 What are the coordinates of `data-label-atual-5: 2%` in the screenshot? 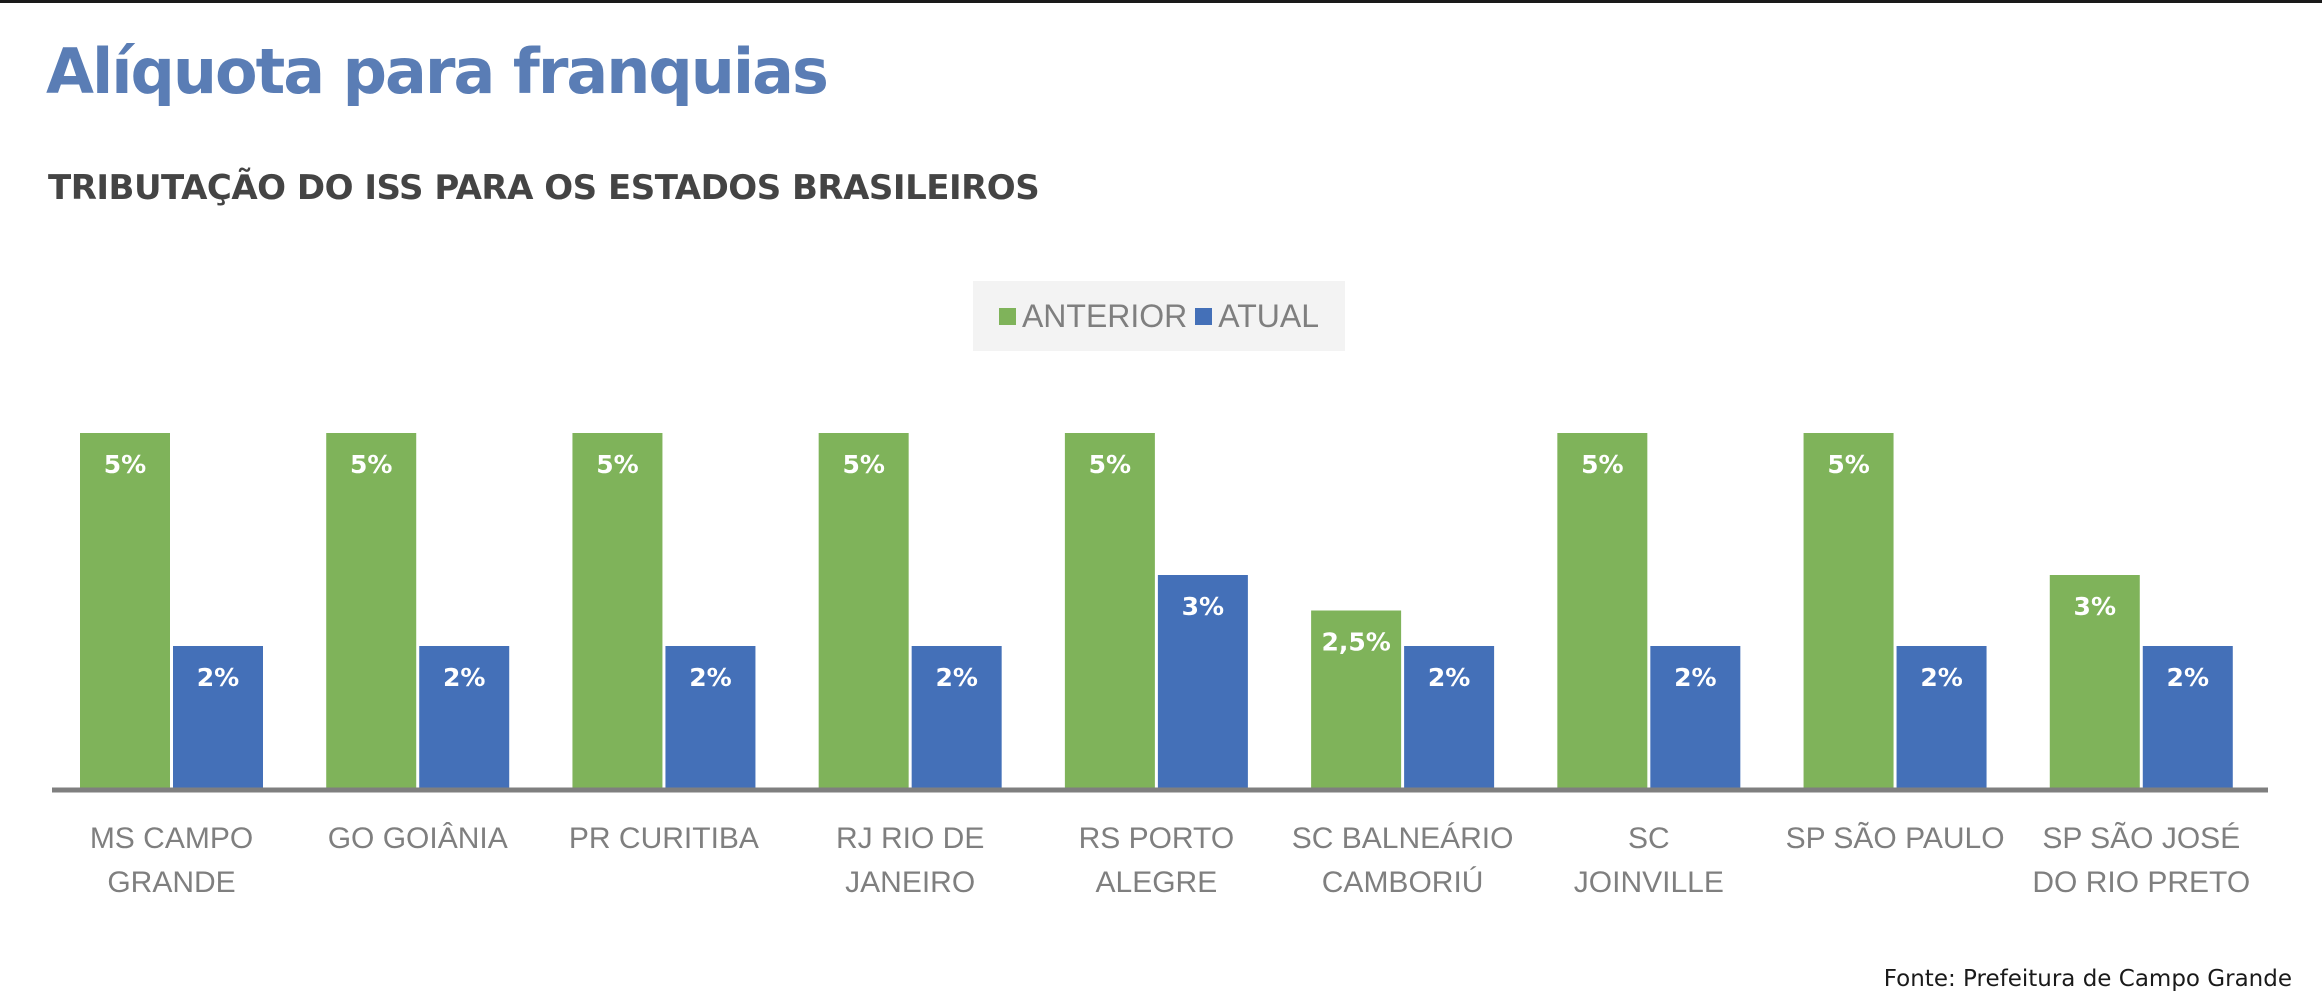 It's located at (1449, 677).